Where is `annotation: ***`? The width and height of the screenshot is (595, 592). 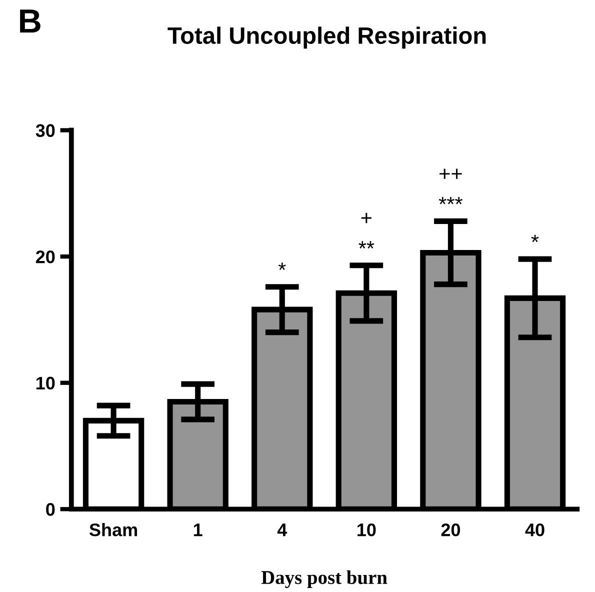 annotation: *** is located at coordinates (450, 200).